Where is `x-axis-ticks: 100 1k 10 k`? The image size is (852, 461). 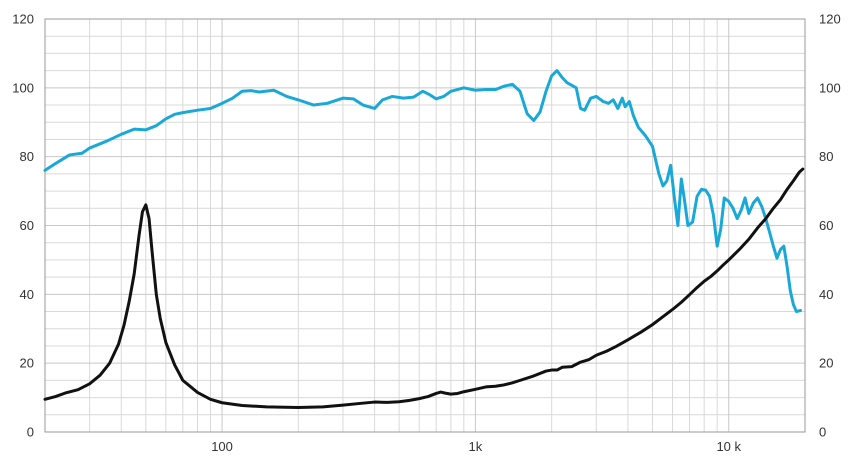 x-axis-ticks: 100 1k 10 k is located at coordinates (476, 446).